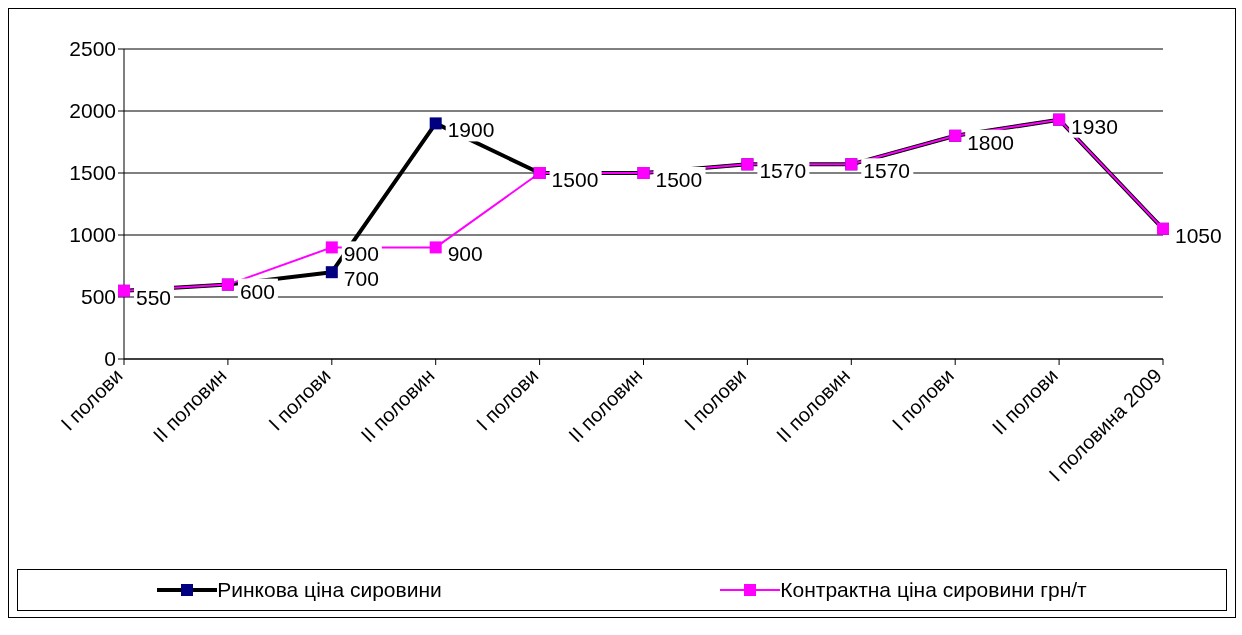 This screenshot has width=1242, height=635. I want to click on data-label: 1930, so click(1094, 126).